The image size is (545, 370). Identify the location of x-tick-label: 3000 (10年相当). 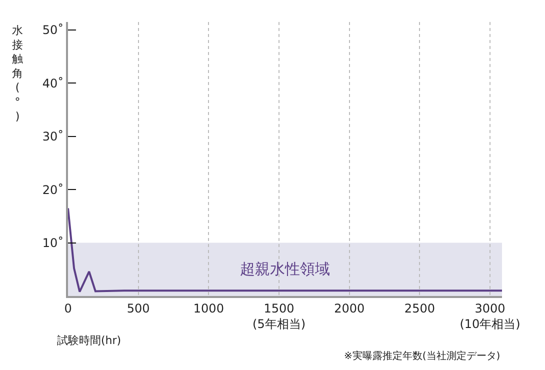
(490, 316).